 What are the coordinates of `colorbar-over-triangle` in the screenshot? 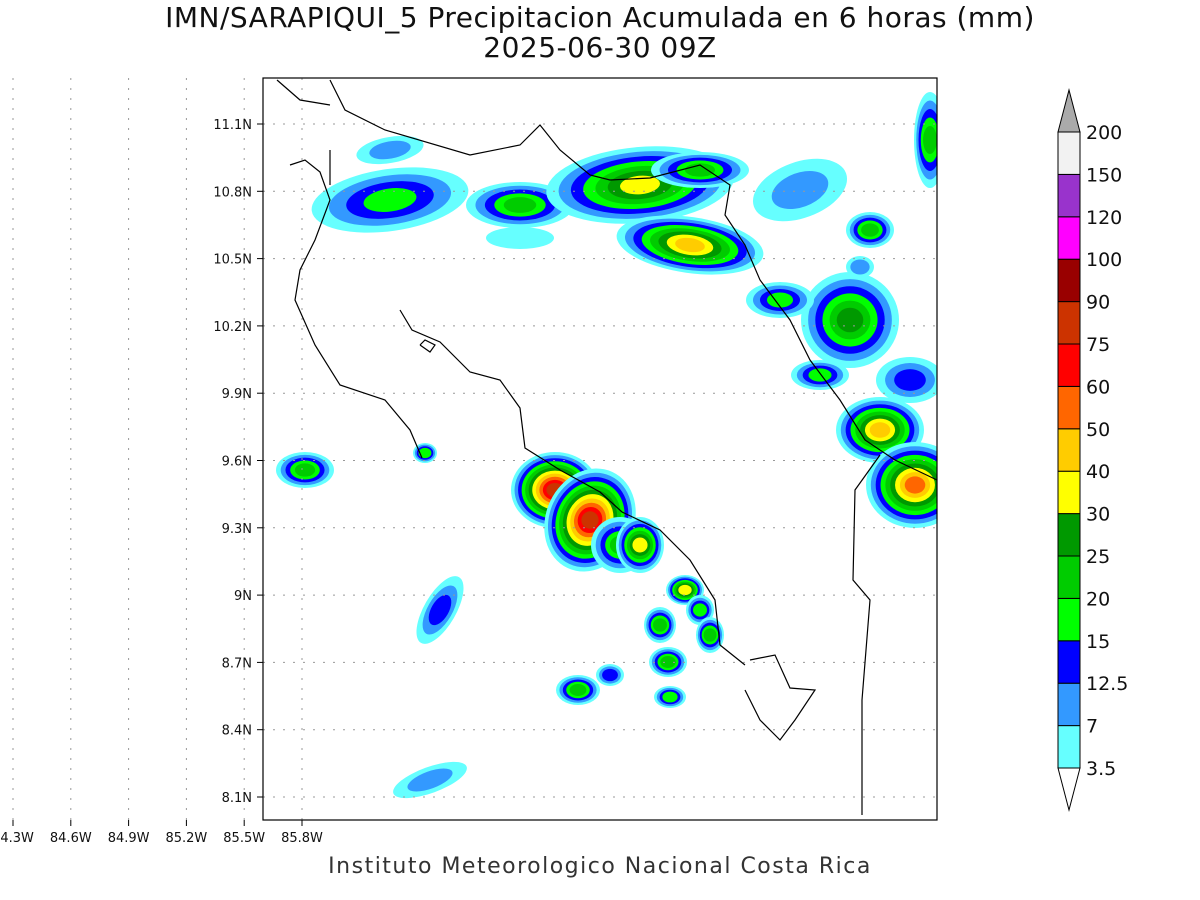 It's located at (1069, 110).